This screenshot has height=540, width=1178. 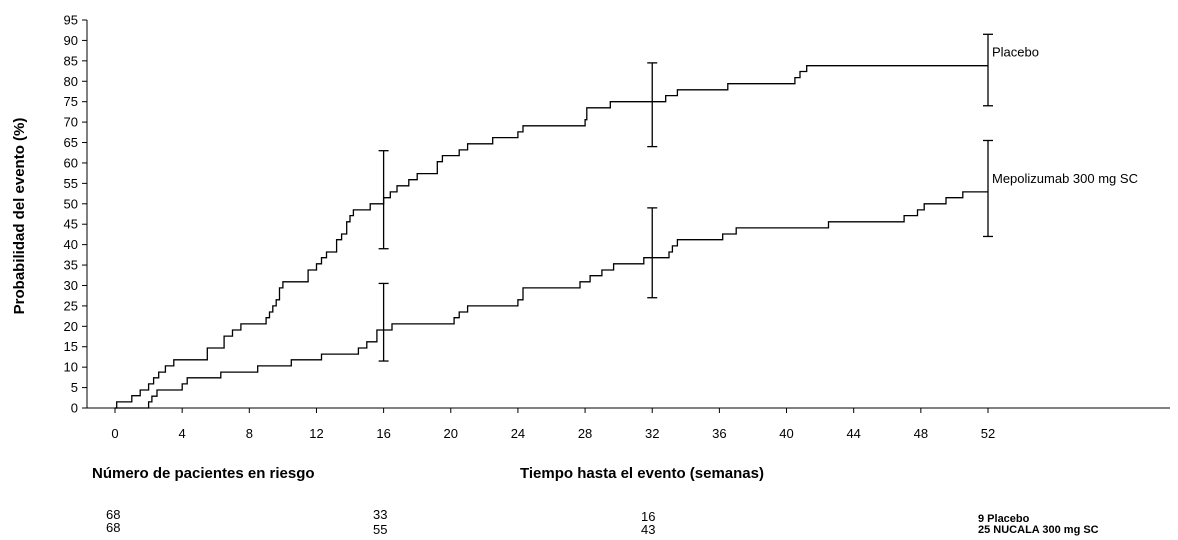 What do you see at coordinates (1038, 530) in the screenshot?
I see `nucala-risk-label: 25 NUCALA 300 mg SC` at bounding box center [1038, 530].